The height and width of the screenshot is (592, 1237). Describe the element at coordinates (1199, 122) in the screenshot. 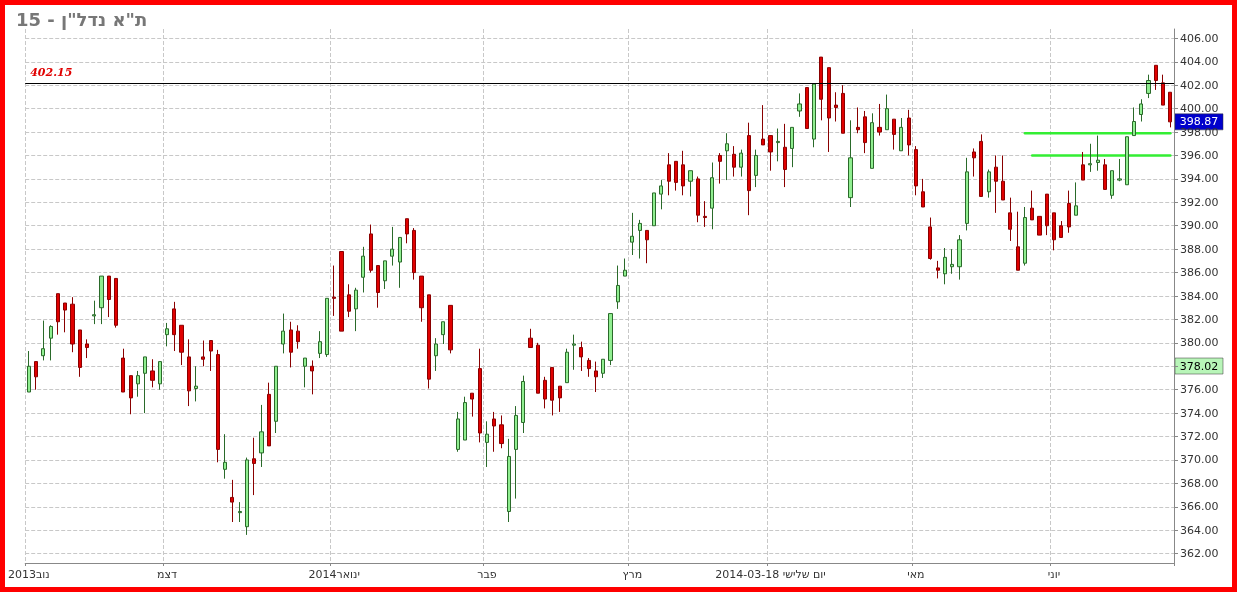

I see `text: 398.87` at that location.